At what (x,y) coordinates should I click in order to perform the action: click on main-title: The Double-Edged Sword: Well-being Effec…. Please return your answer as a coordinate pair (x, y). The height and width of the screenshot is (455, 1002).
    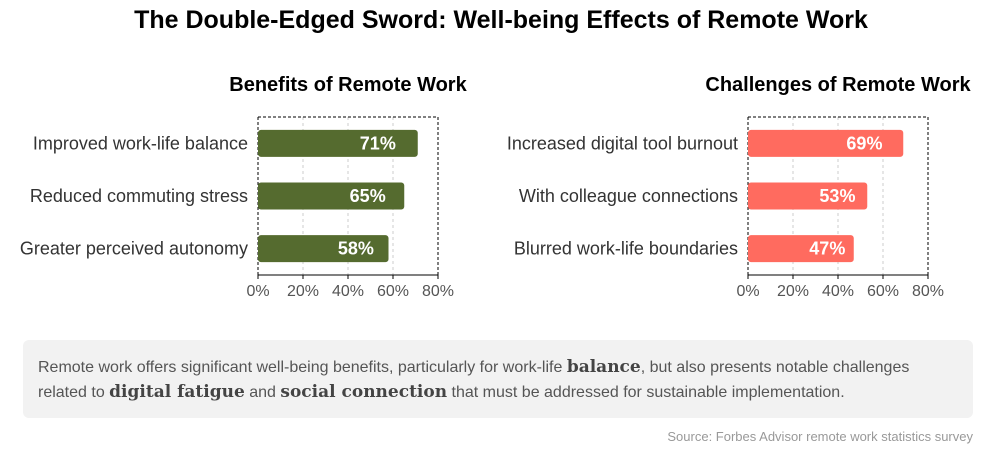
    Looking at the image, I should click on (501, 20).